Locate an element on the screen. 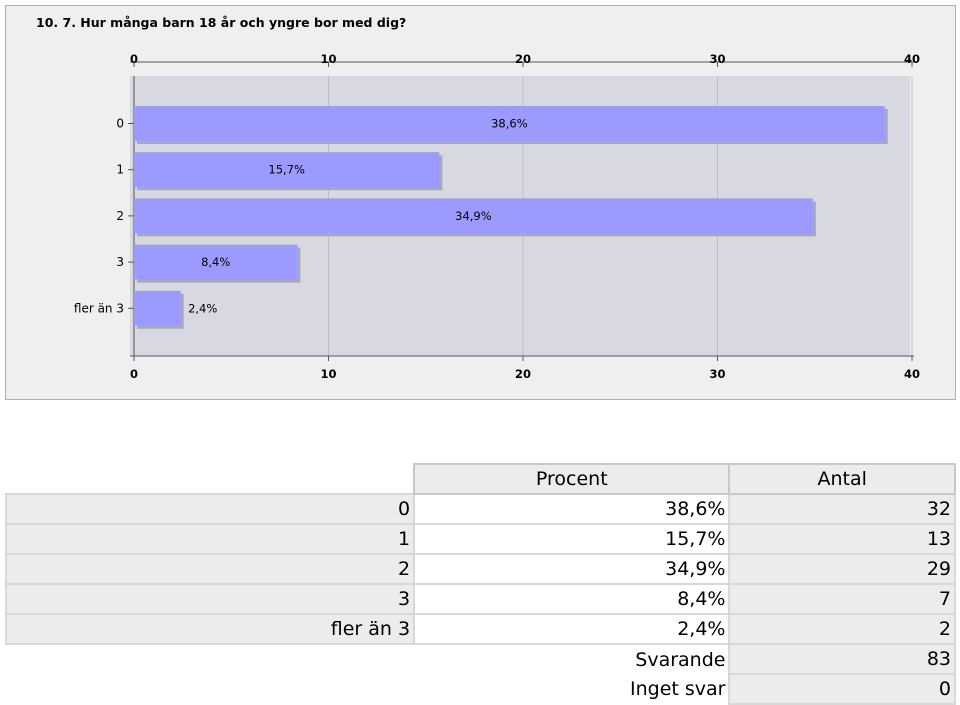 Image resolution: width=960 pixels, height=705 pixels. row-label: 0 is located at coordinates (210, 509).